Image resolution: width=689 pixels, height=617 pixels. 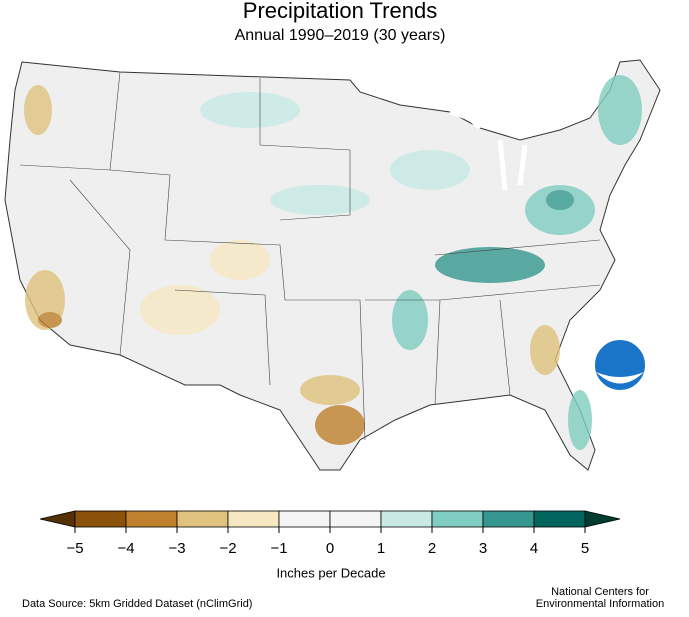 I want to click on colorbar-tick-label: −1, so click(x=278, y=548).